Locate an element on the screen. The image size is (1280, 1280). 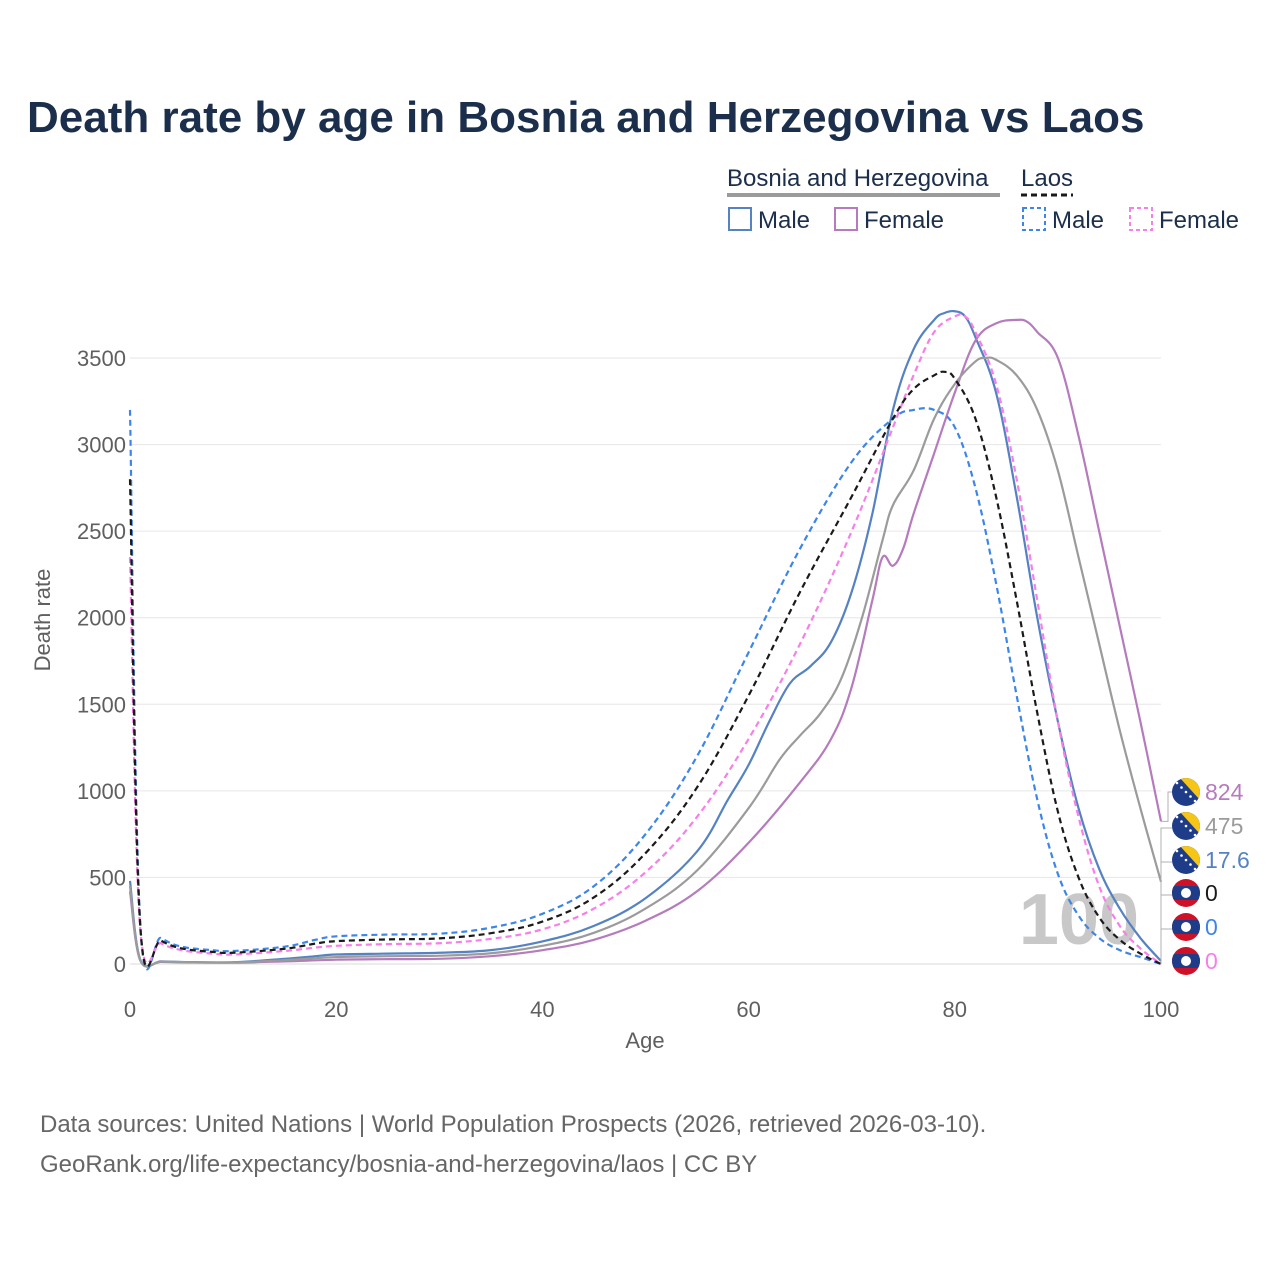
legend-laos-male-swatch is located at coordinates (1034, 219).